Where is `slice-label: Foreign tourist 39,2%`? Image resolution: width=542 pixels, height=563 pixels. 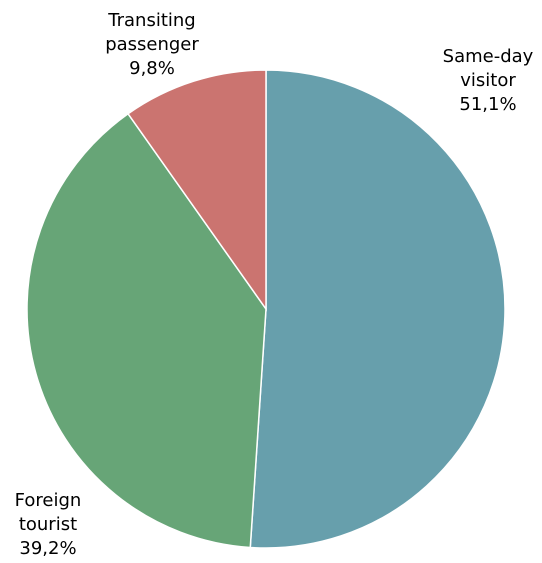
slice-label: Foreign tourist 39,2% is located at coordinates (48, 524).